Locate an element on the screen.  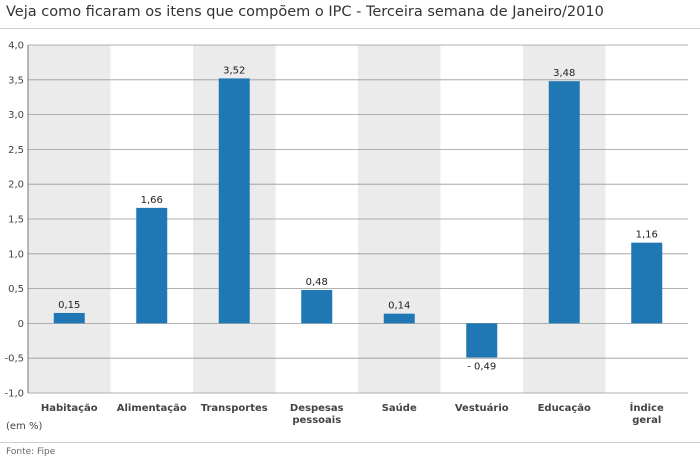
x-tick-label: geral is located at coordinates (646, 420).